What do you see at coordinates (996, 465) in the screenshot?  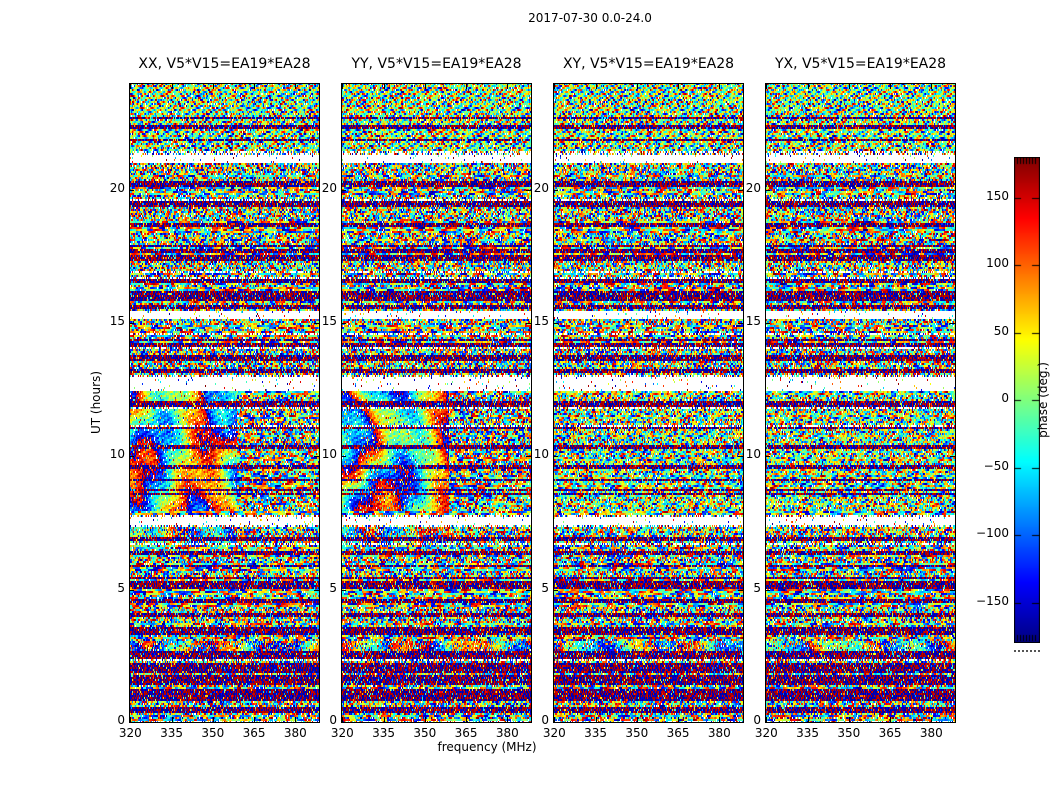 I see `colorbar-tick-label: −50` at bounding box center [996, 465].